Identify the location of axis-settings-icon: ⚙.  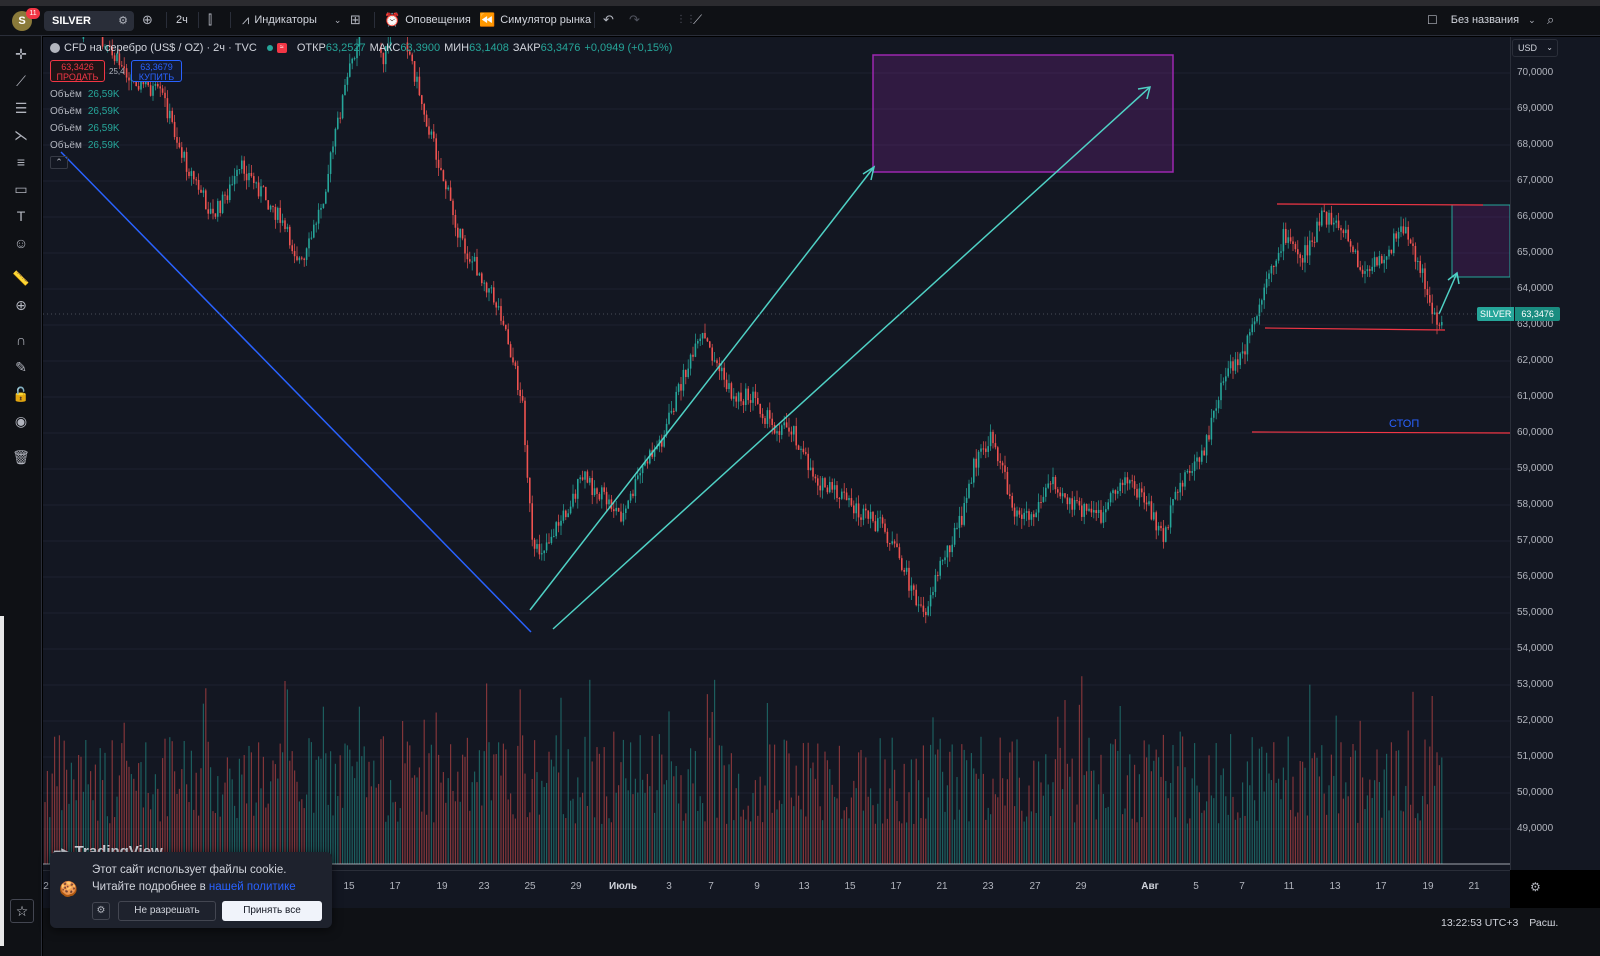
(1535, 887).